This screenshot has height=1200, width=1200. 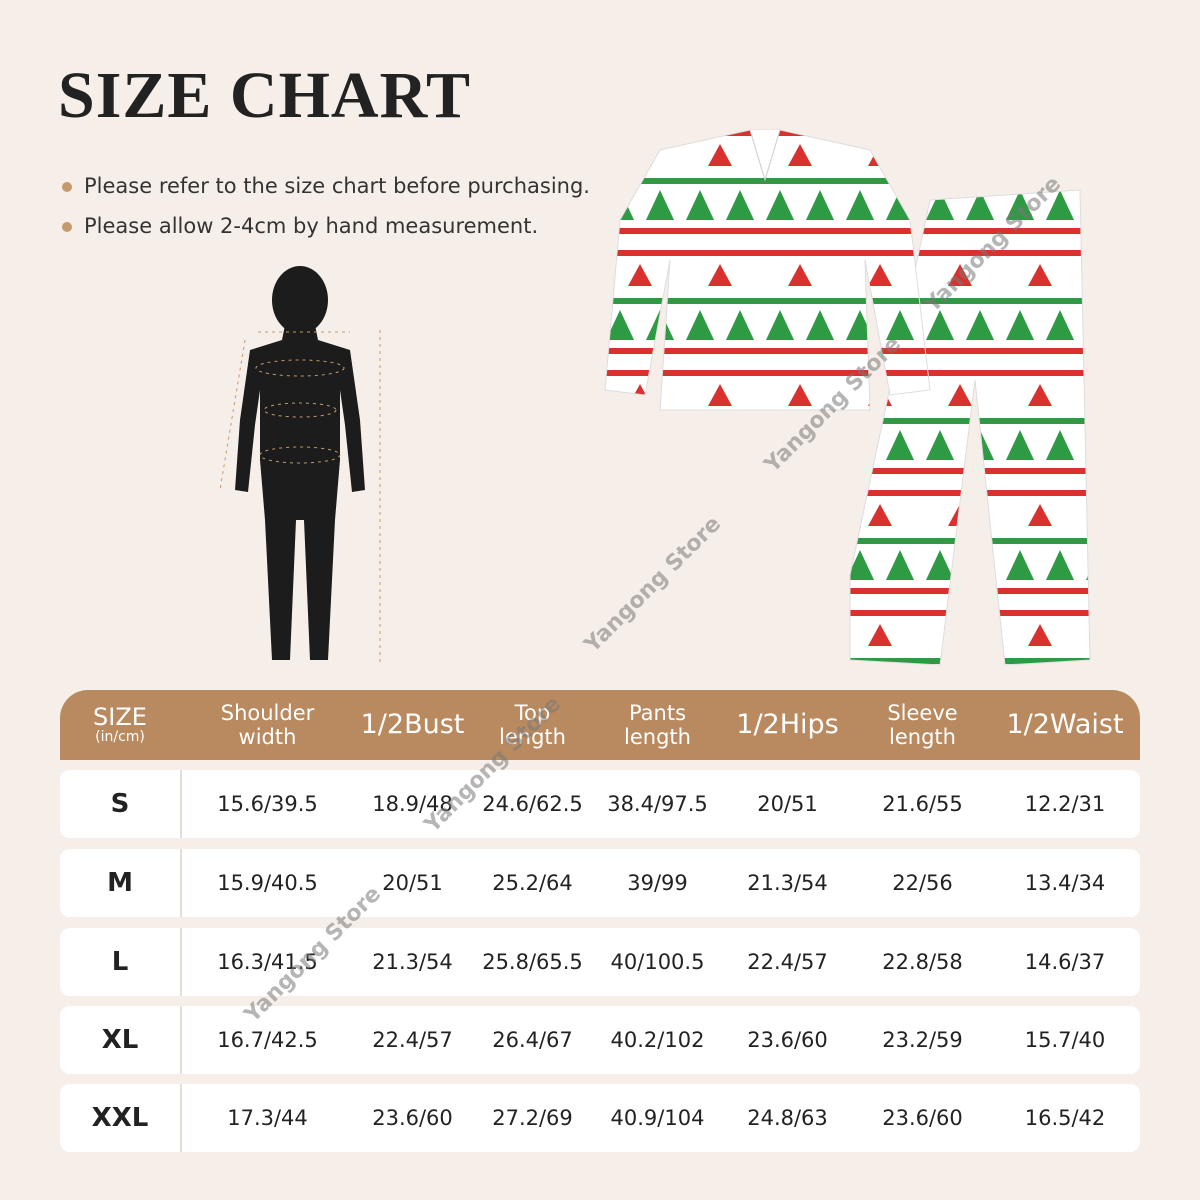 What do you see at coordinates (412, 804) in the screenshot?
I see `value-cell: 18.9/48` at bounding box center [412, 804].